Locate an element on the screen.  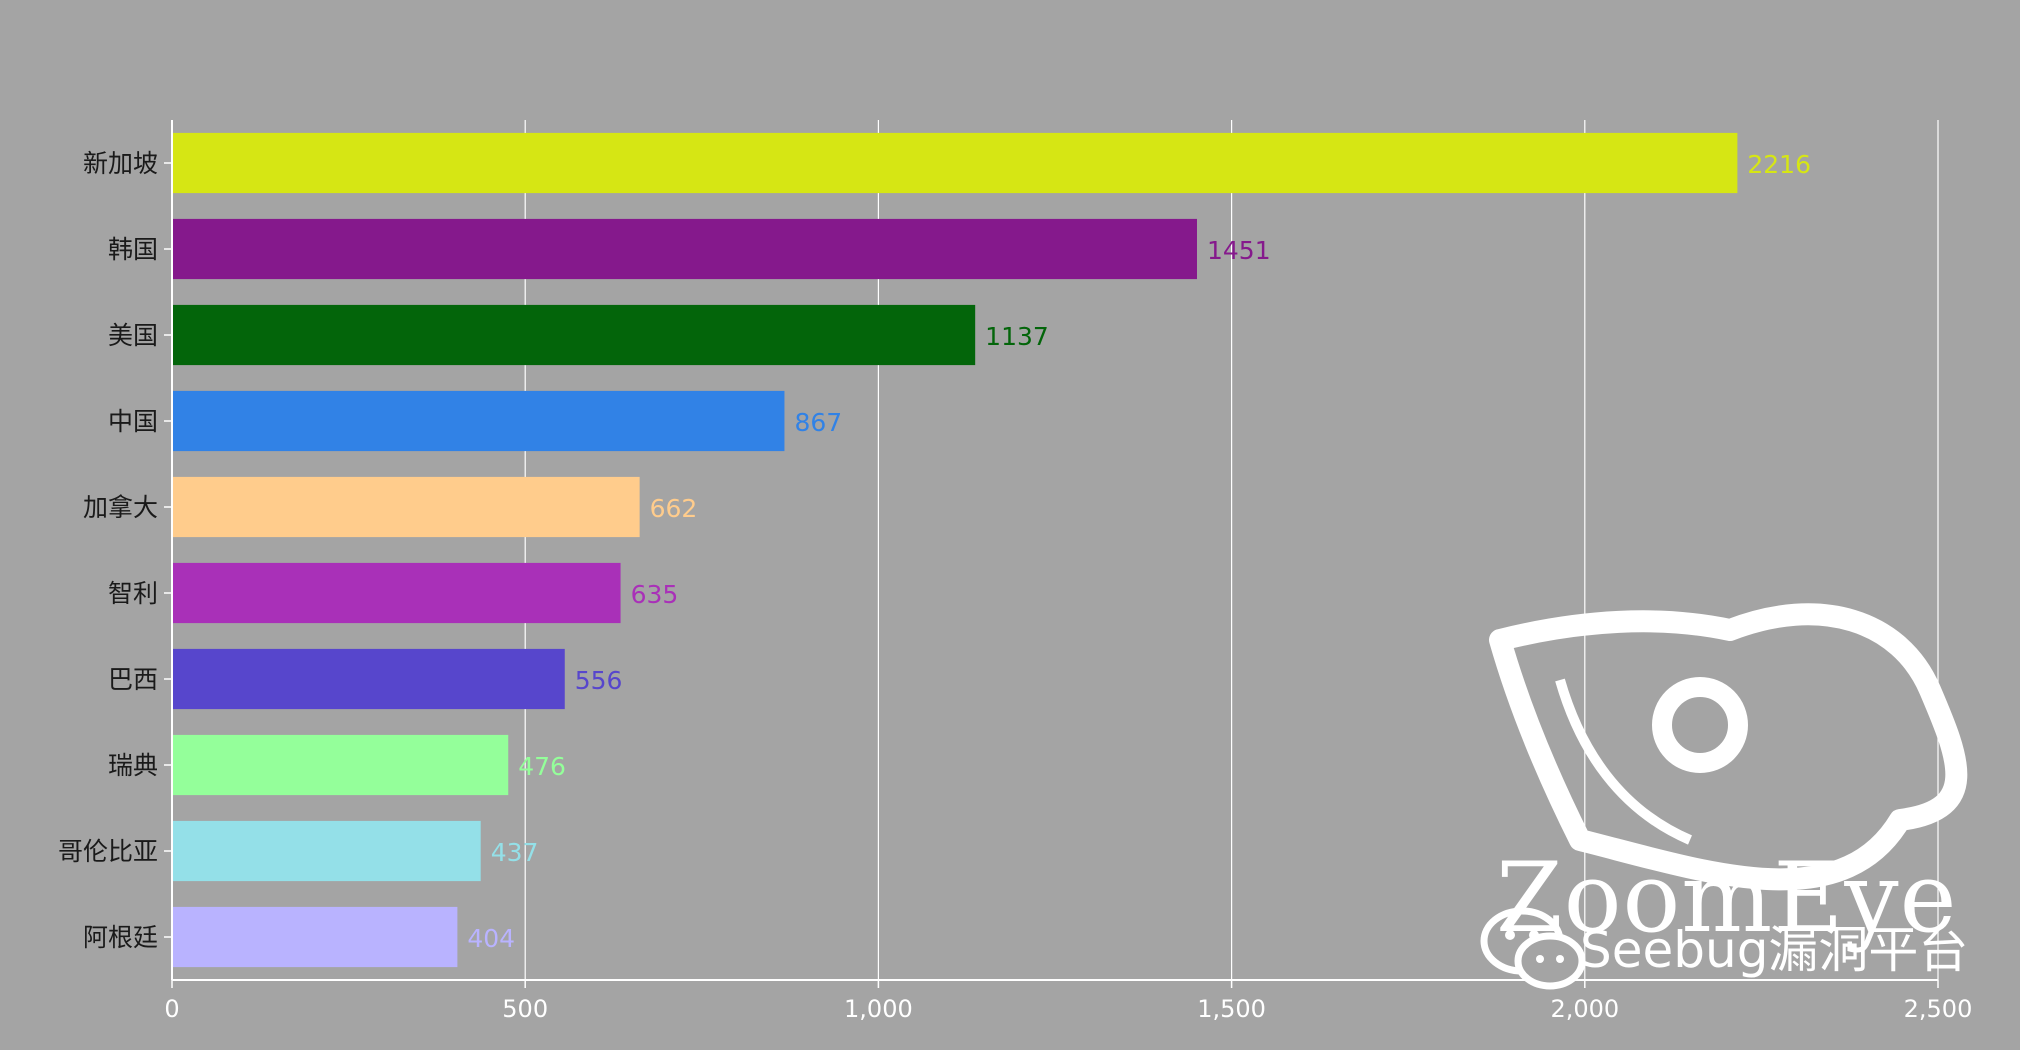
data-label: 1137 is located at coordinates (1017, 336).